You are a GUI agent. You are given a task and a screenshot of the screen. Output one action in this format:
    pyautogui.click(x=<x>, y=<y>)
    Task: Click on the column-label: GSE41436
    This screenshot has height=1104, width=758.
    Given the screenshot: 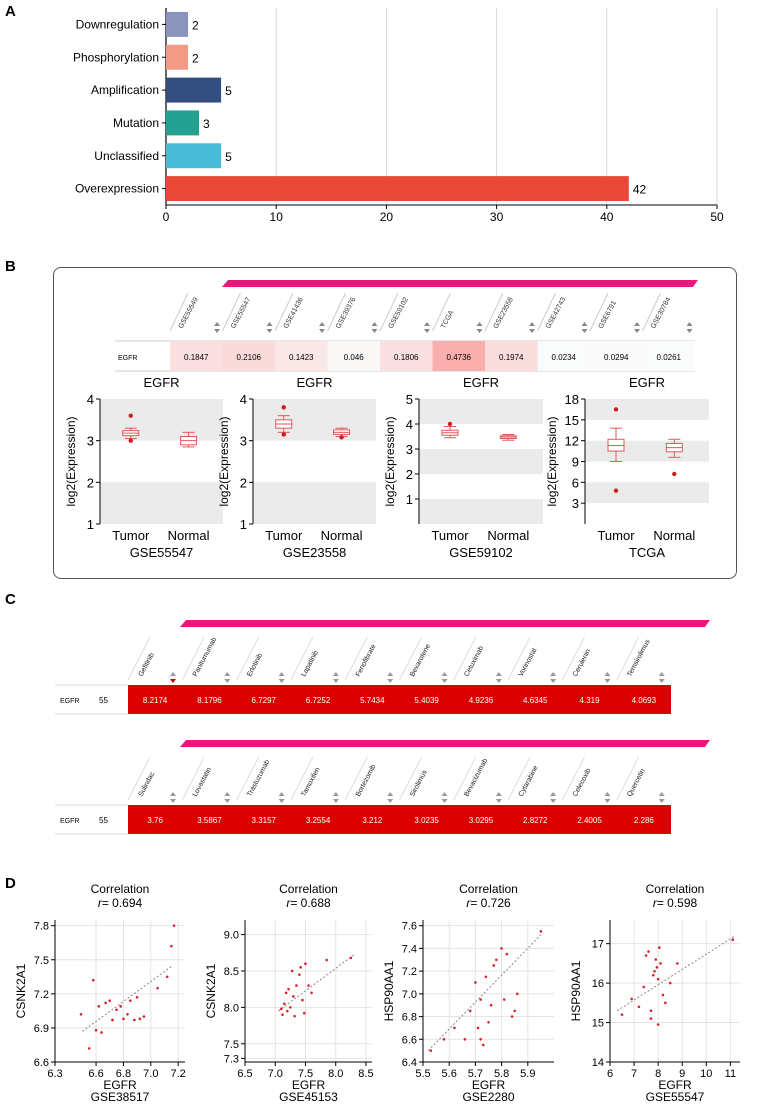 What is the action you would take?
    pyautogui.click(x=294, y=313)
    